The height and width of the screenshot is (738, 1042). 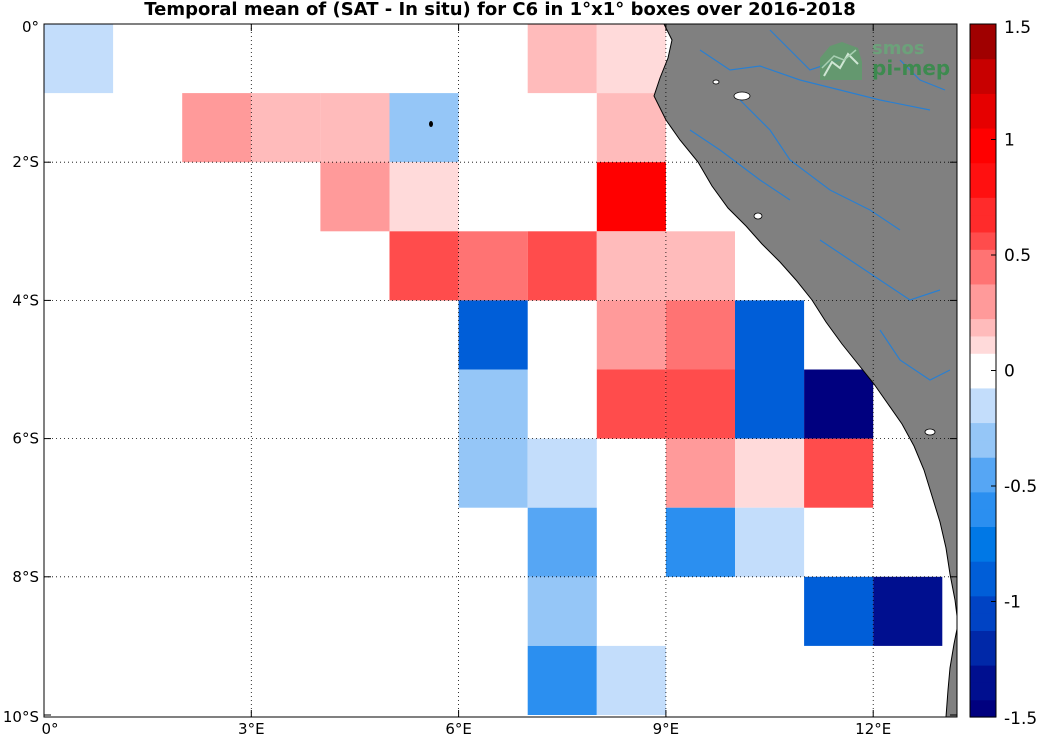 I want to click on y-tick-label: 8°S, so click(x=25, y=577).